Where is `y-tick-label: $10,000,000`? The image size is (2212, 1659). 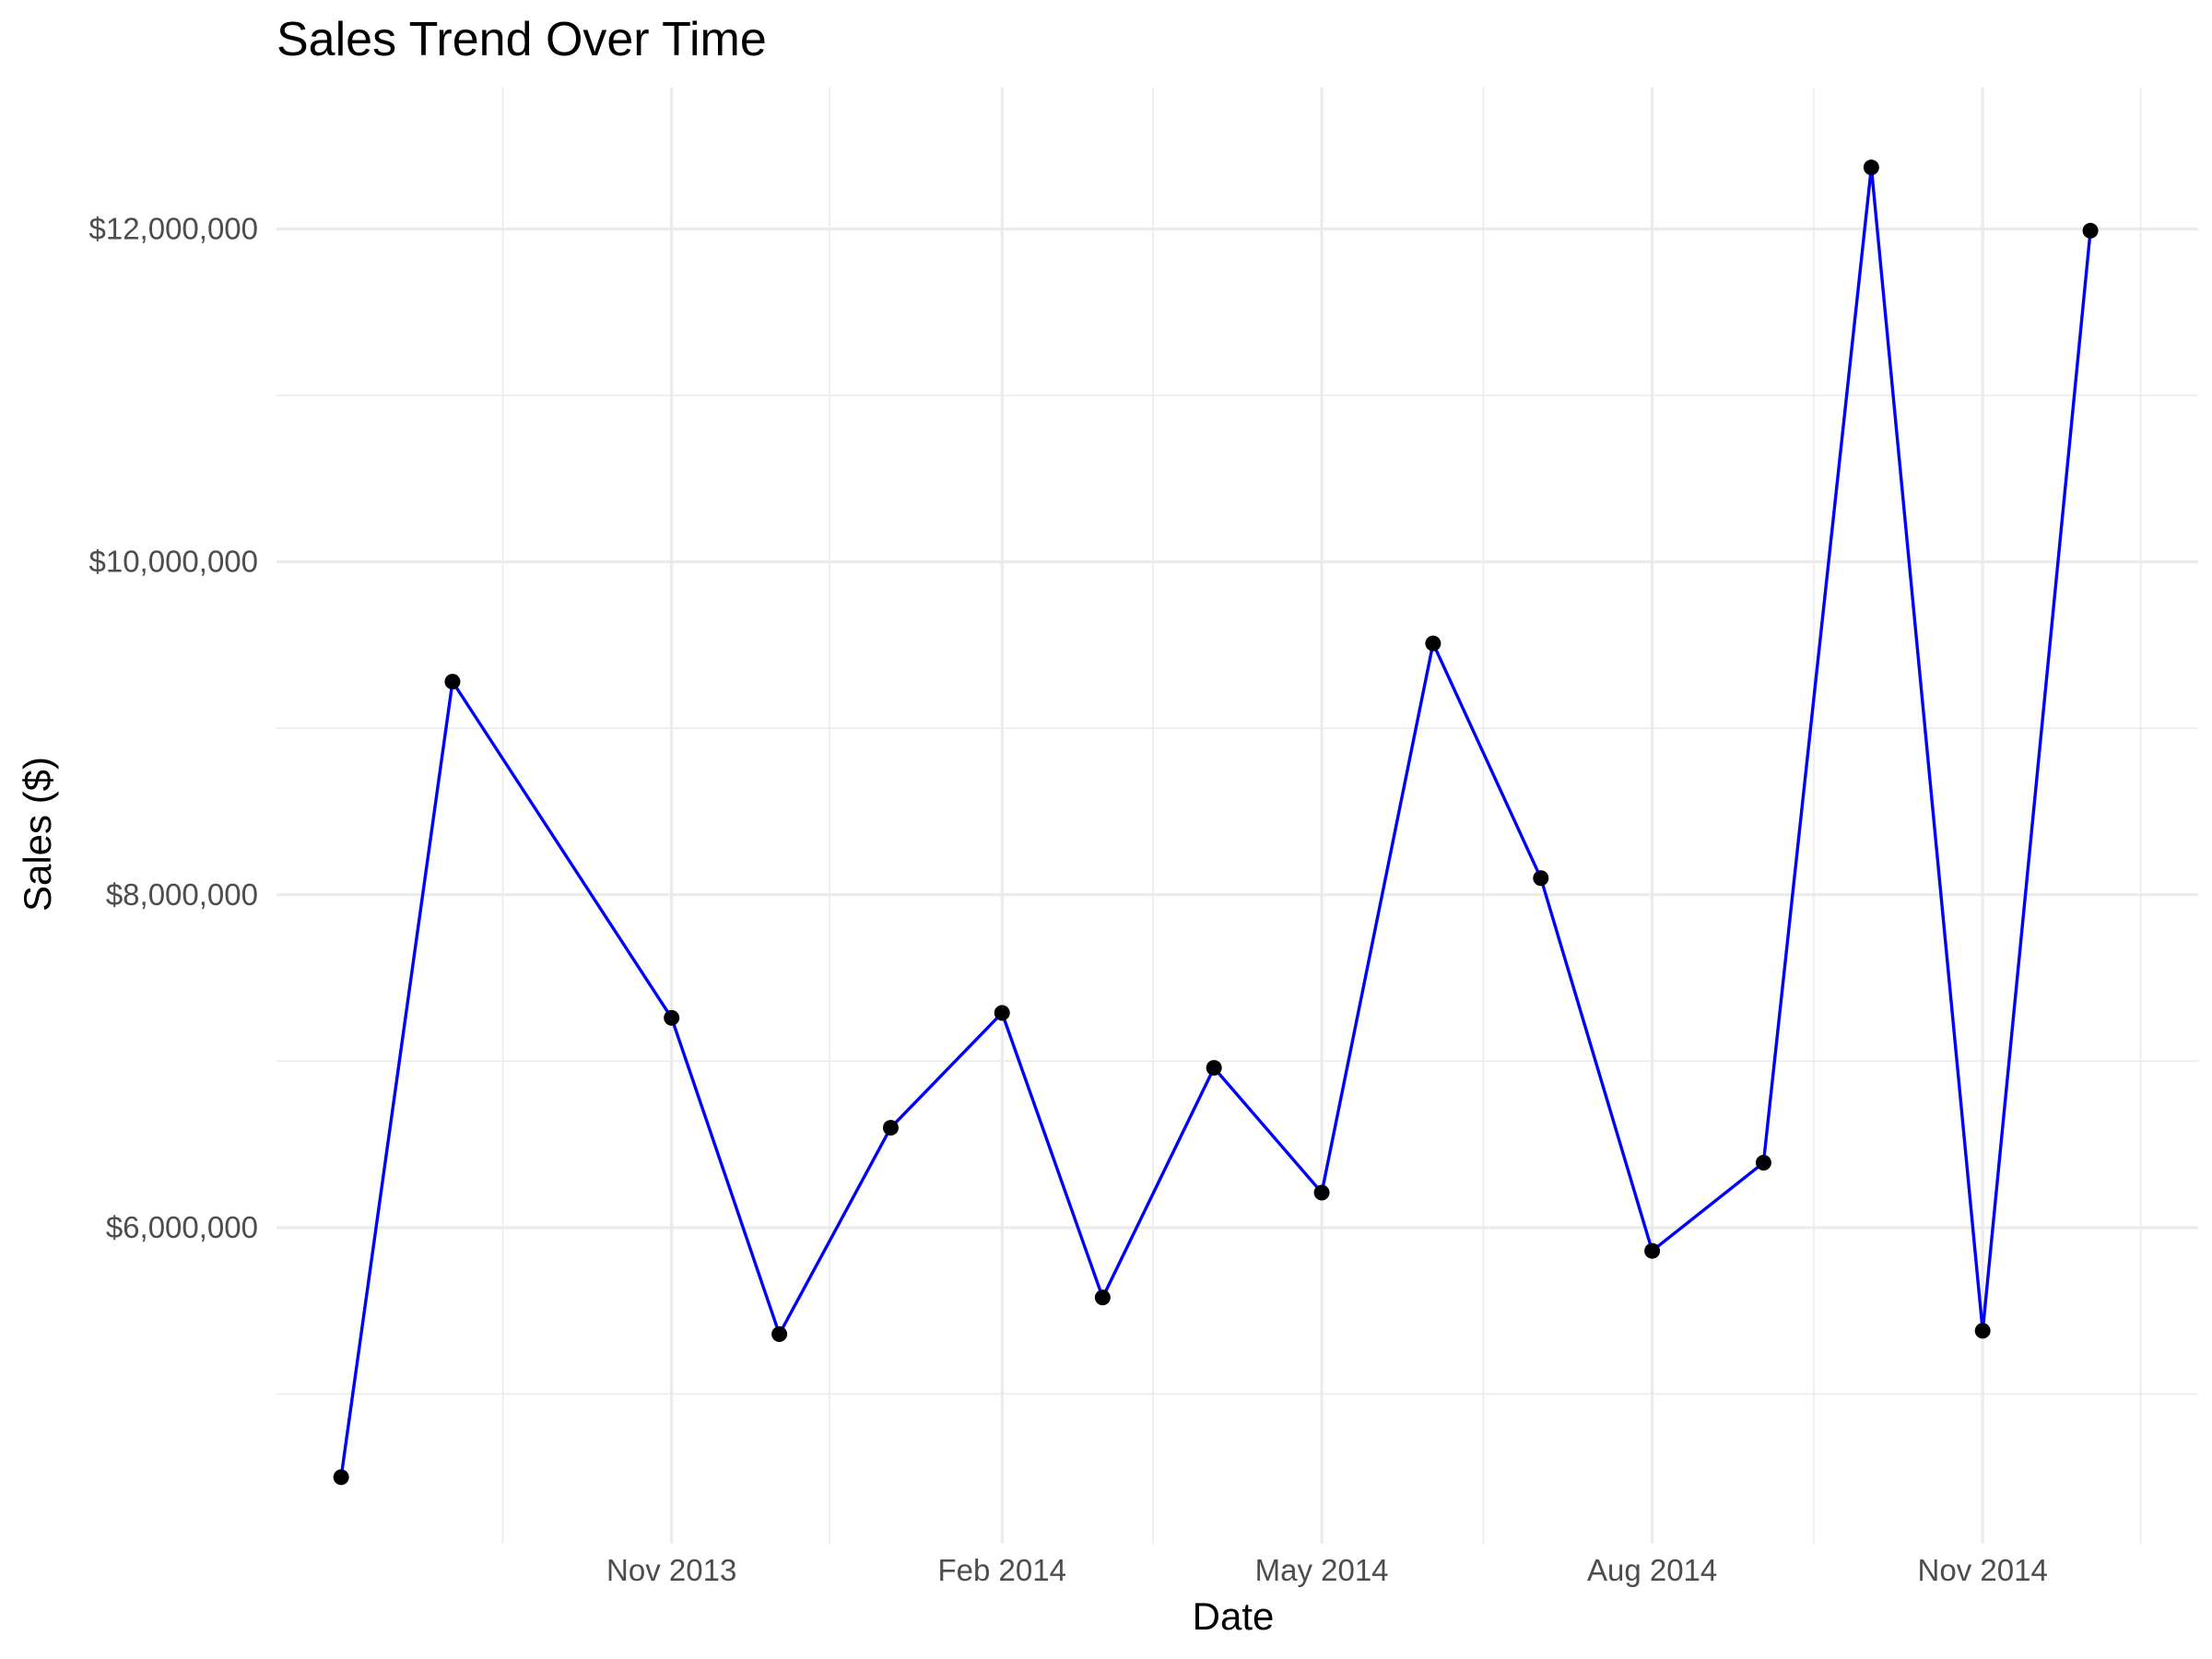 y-tick-label: $10,000,000 is located at coordinates (173, 562).